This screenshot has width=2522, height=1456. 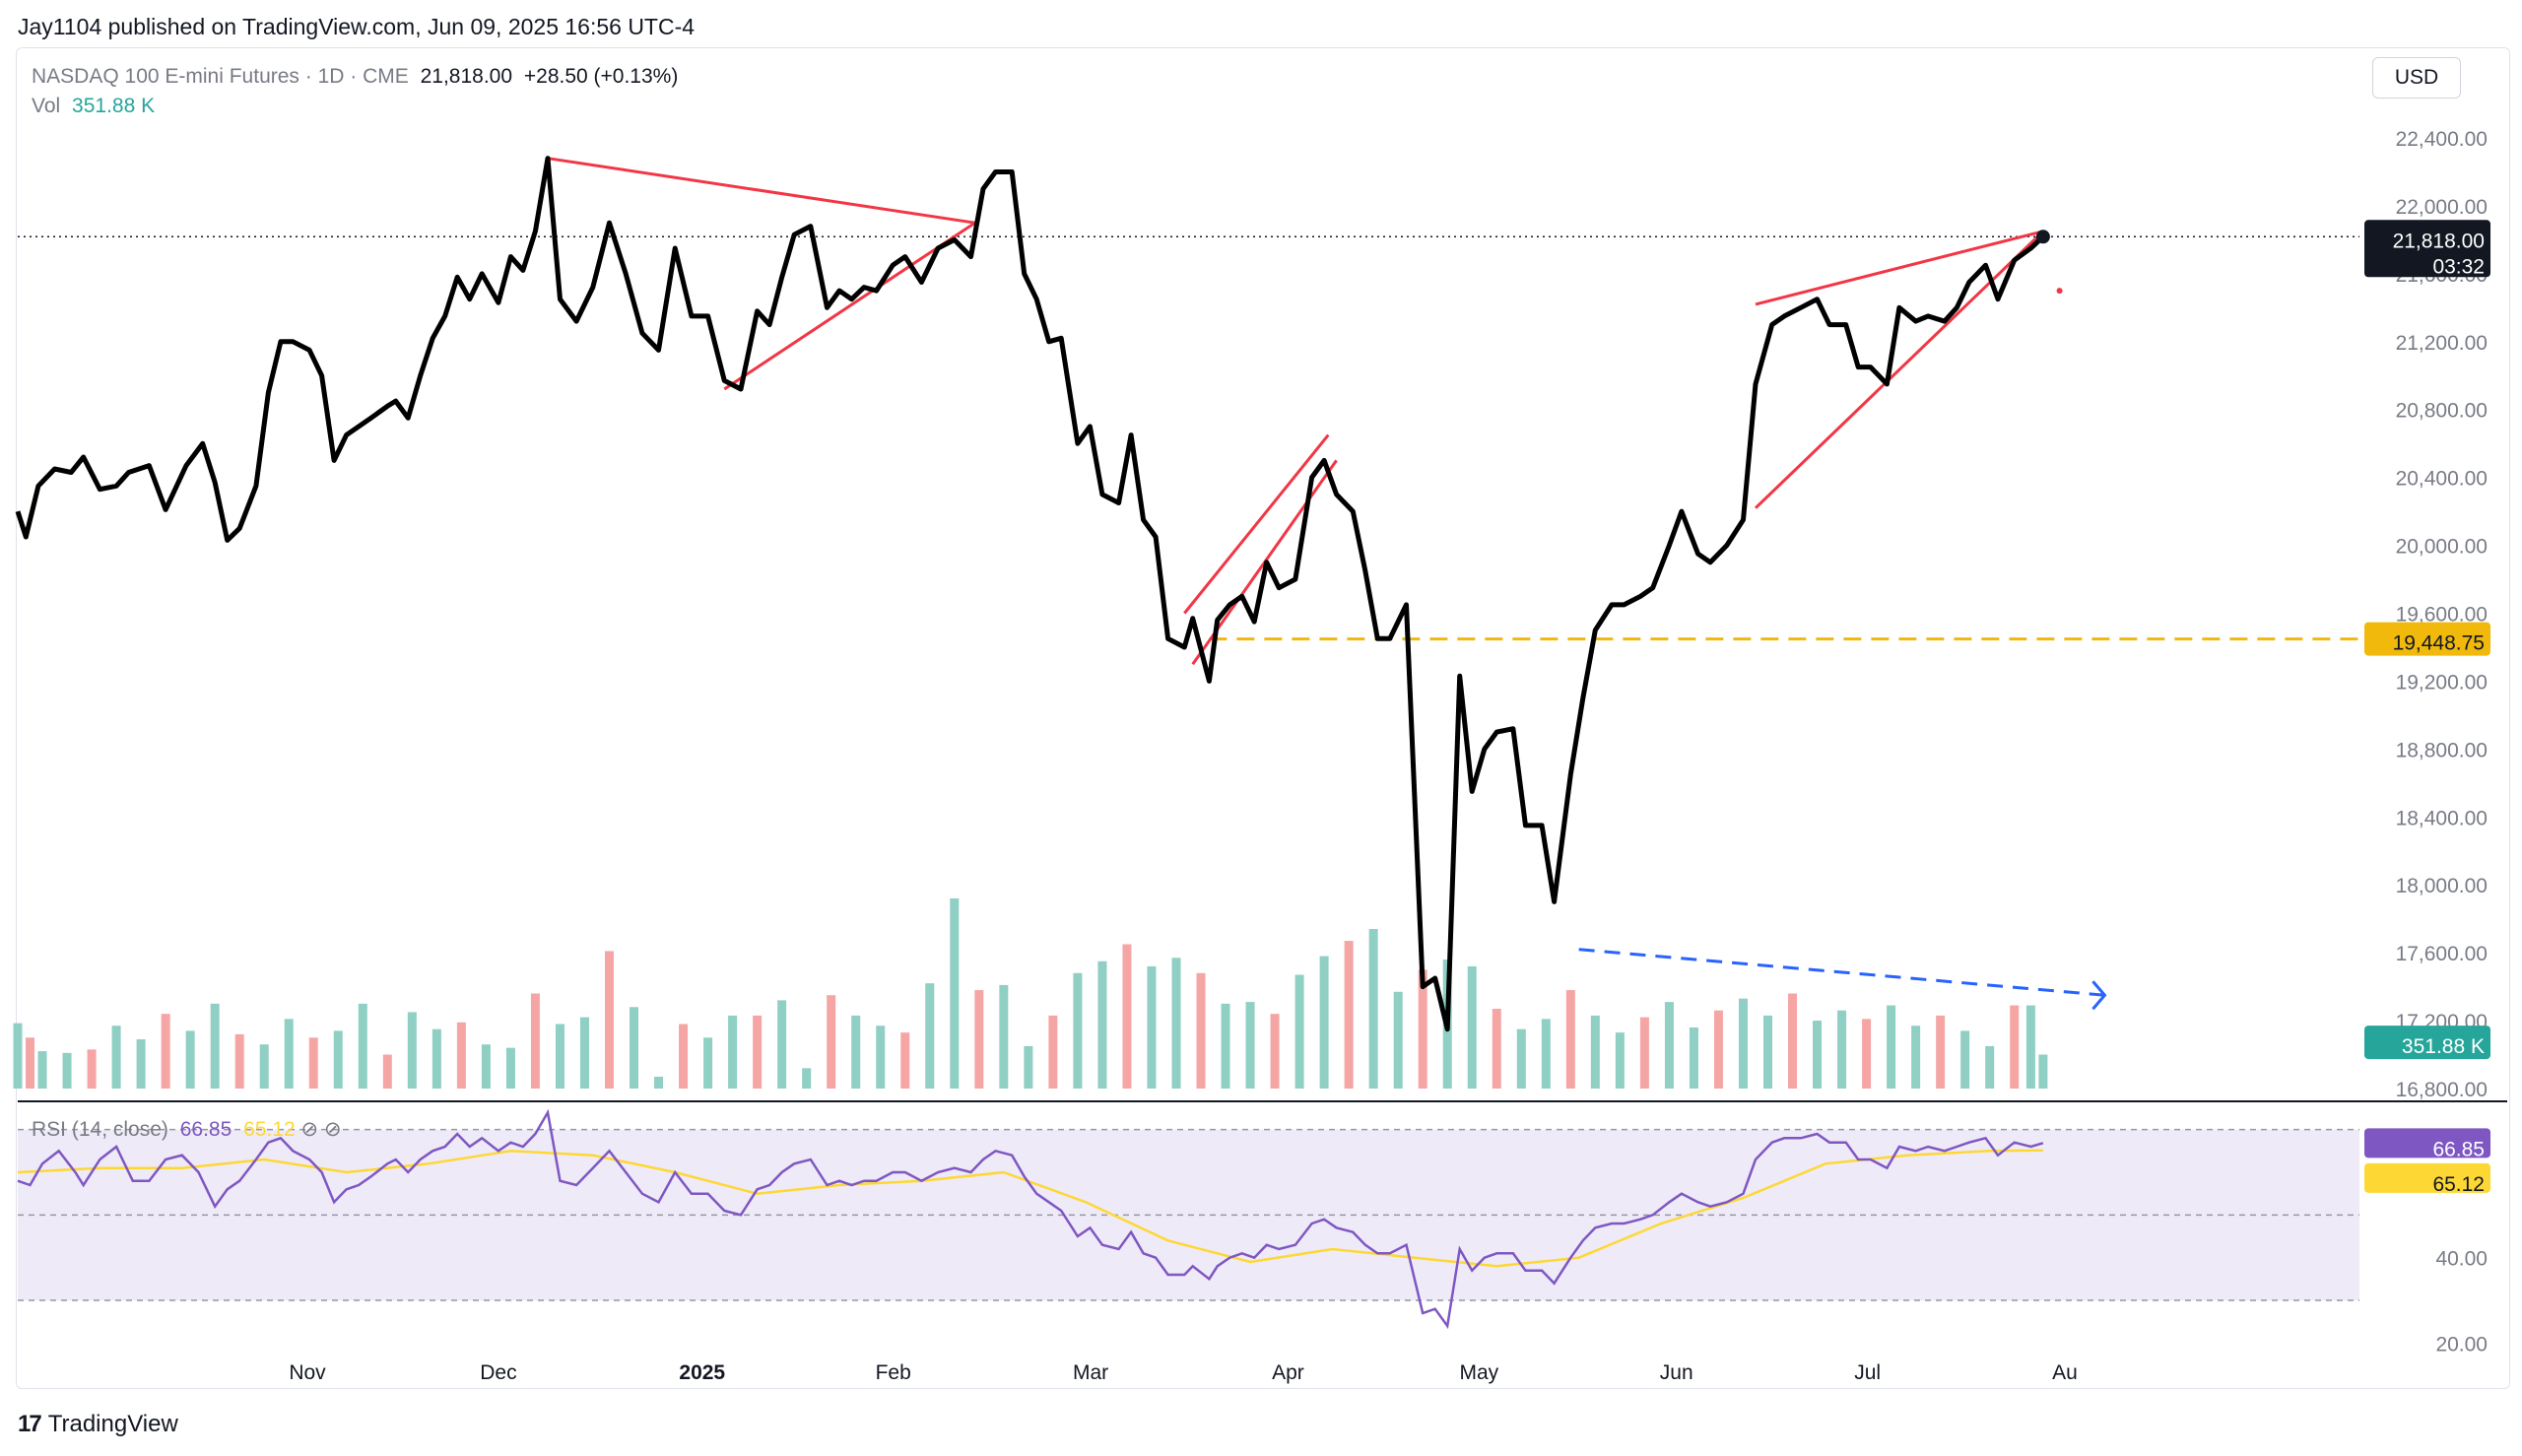 I want to click on rsi-value-tag-text: 66.85, so click(x=2458, y=1149).